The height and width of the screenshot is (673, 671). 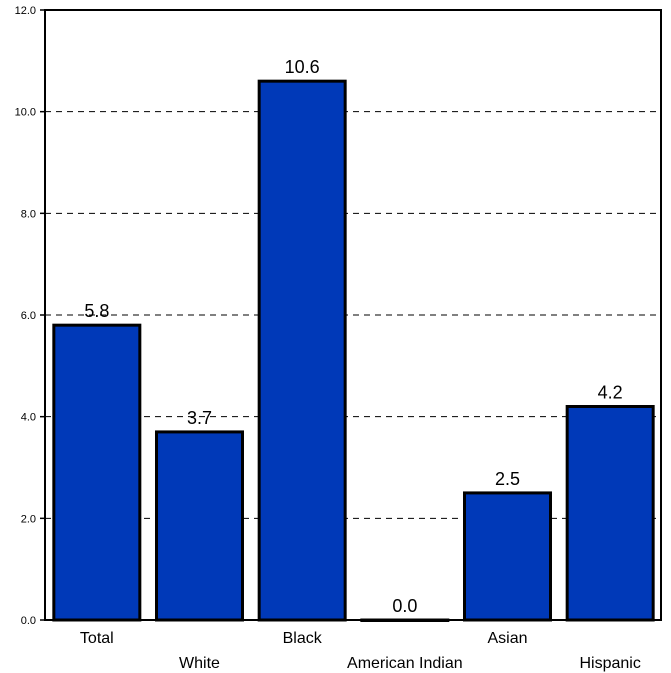 I want to click on y-tick-label: 0.0, so click(x=28, y=621).